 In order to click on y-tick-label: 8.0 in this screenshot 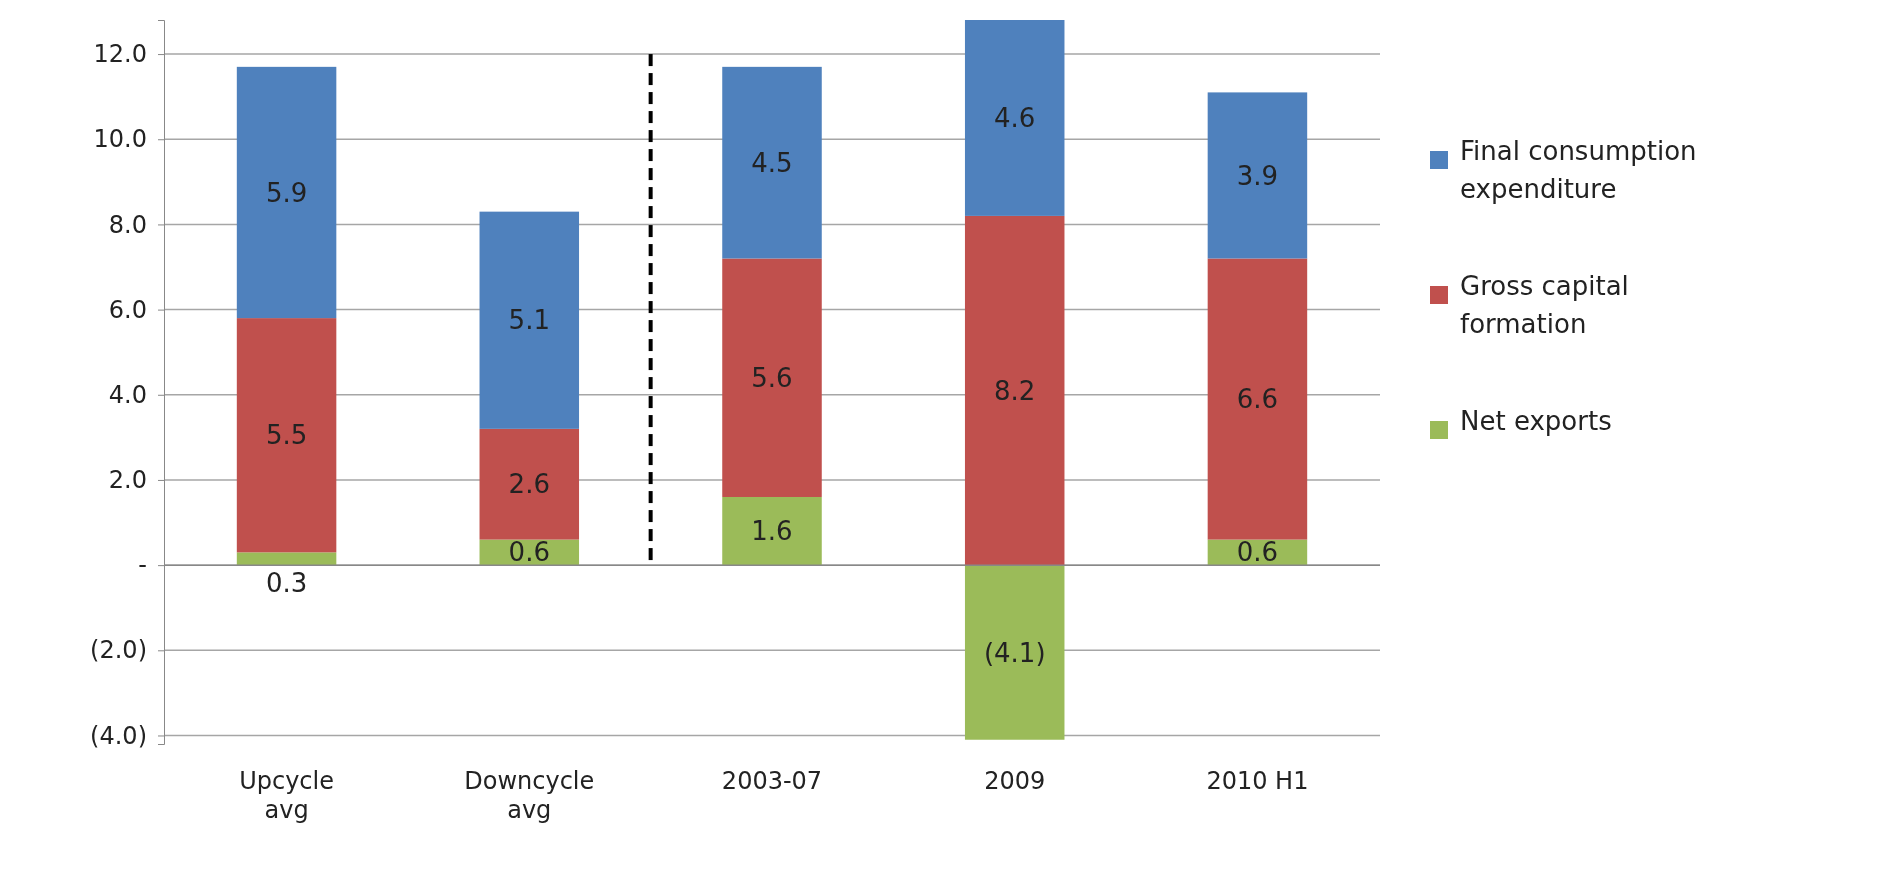, I will do `click(127, 224)`.